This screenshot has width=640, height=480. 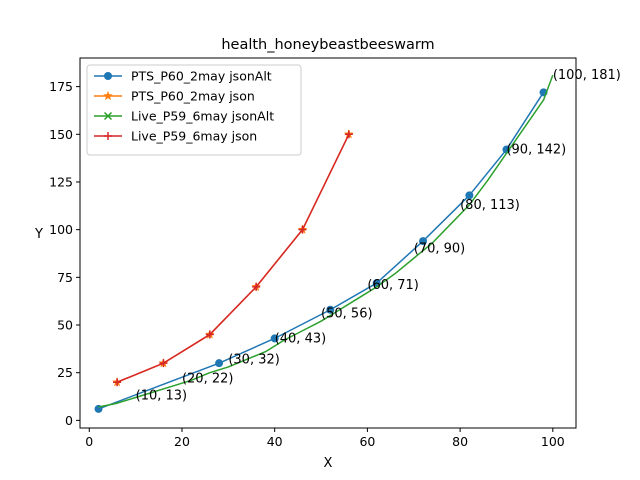 What do you see at coordinates (193, 96) in the screenshot?
I see `legend-label: PTS_P60_2may json` at bounding box center [193, 96].